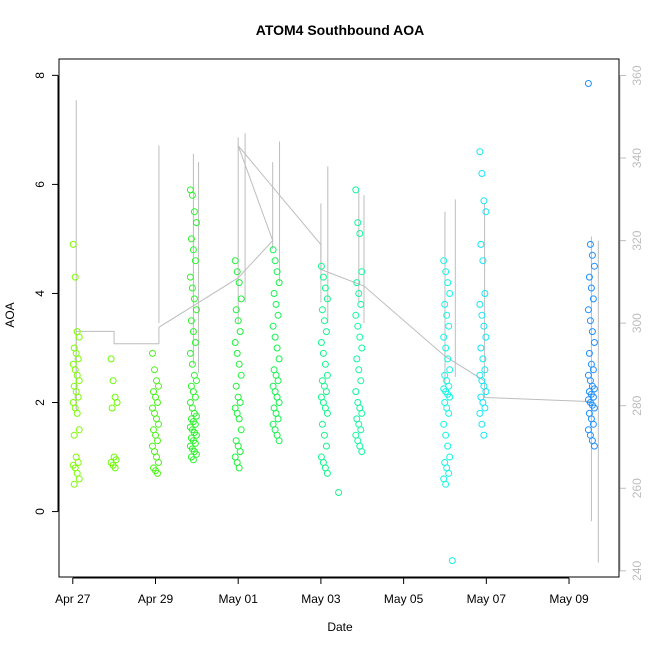 Image resolution: width=650 pixels, height=650 pixels. I want to click on y2-tick-label: 260, so click(637, 488).